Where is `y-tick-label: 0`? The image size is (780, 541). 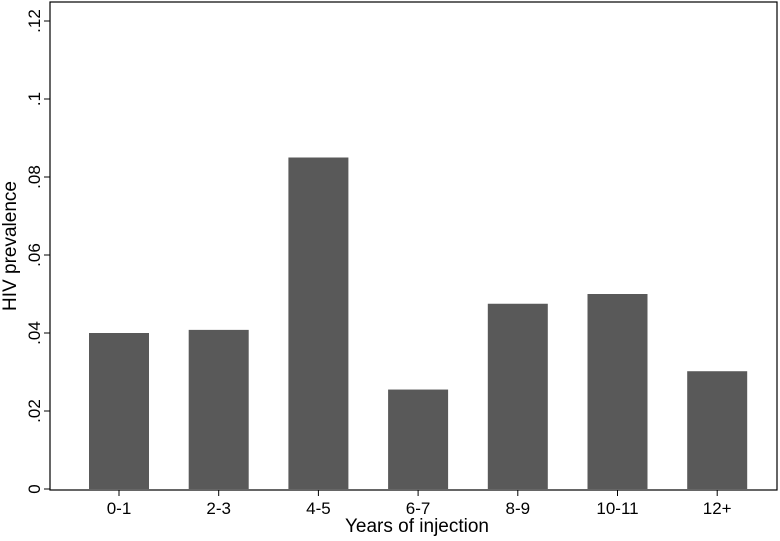
y-tick-label: 0 is located at coordinates (34, 488).